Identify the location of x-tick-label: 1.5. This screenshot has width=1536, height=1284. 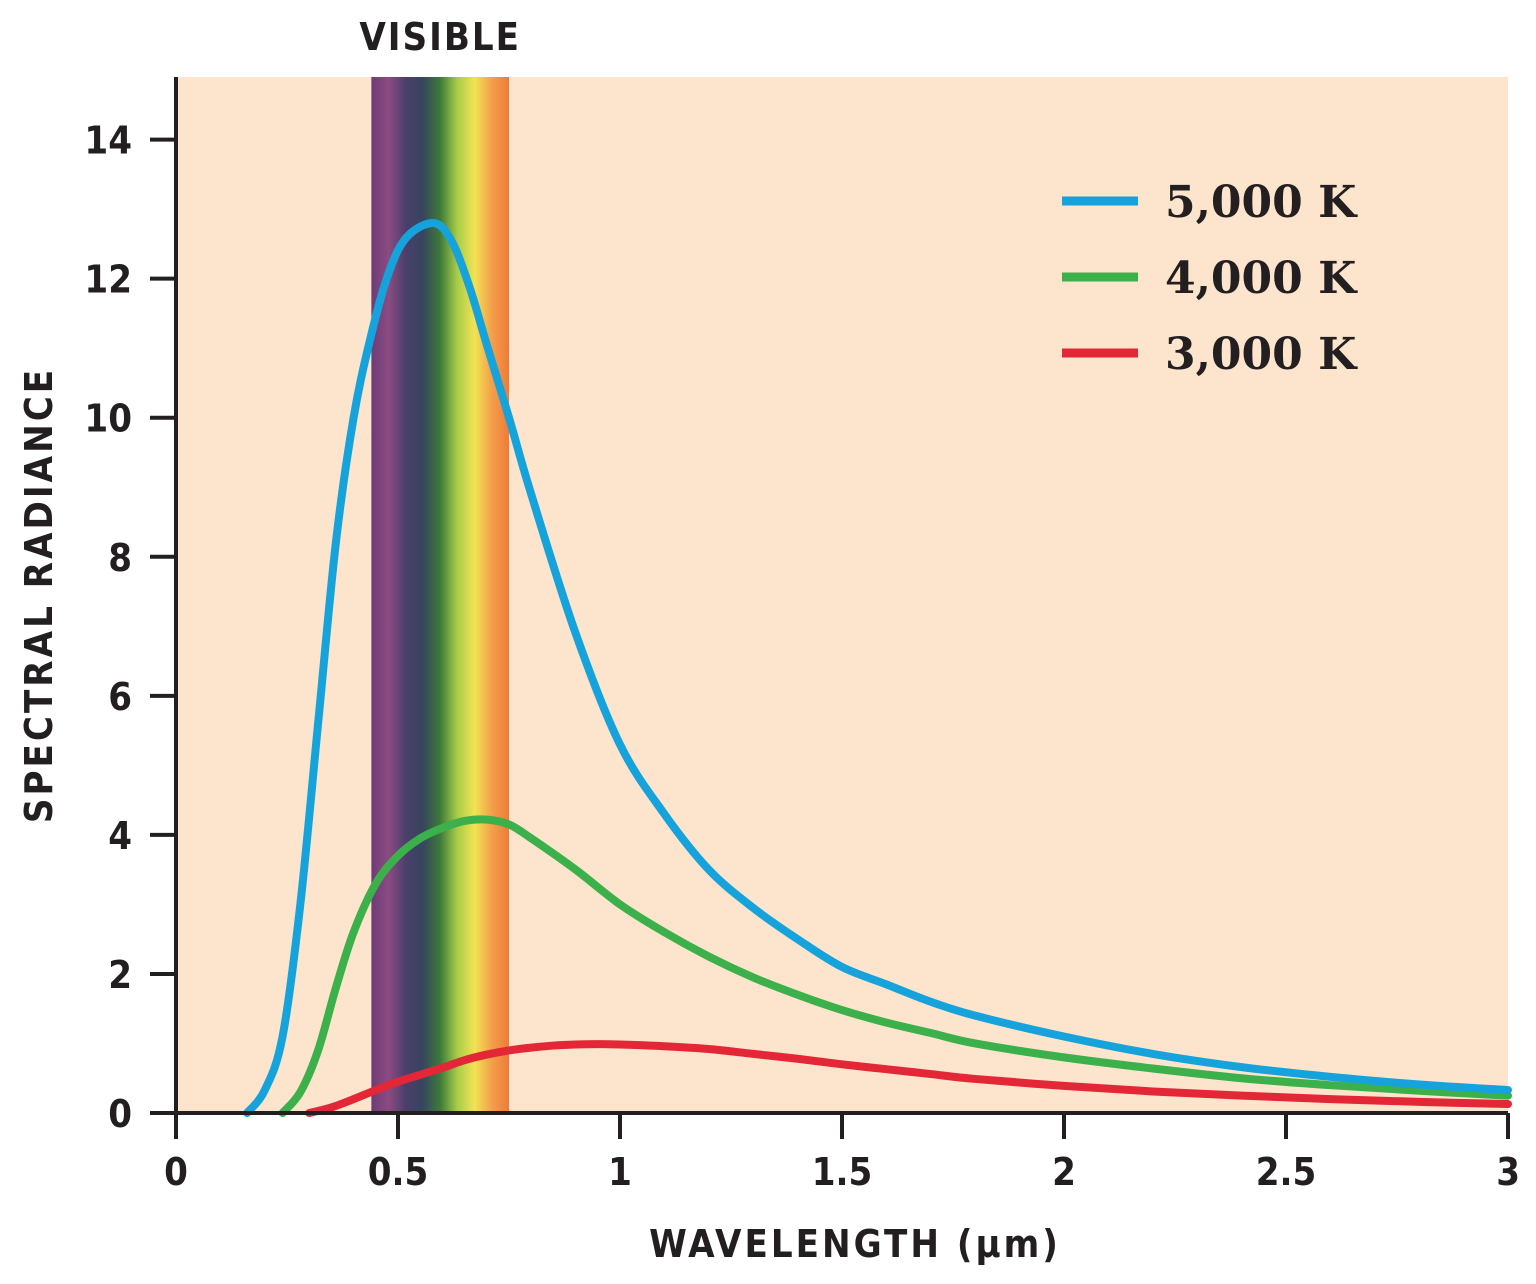
(842, 1172).